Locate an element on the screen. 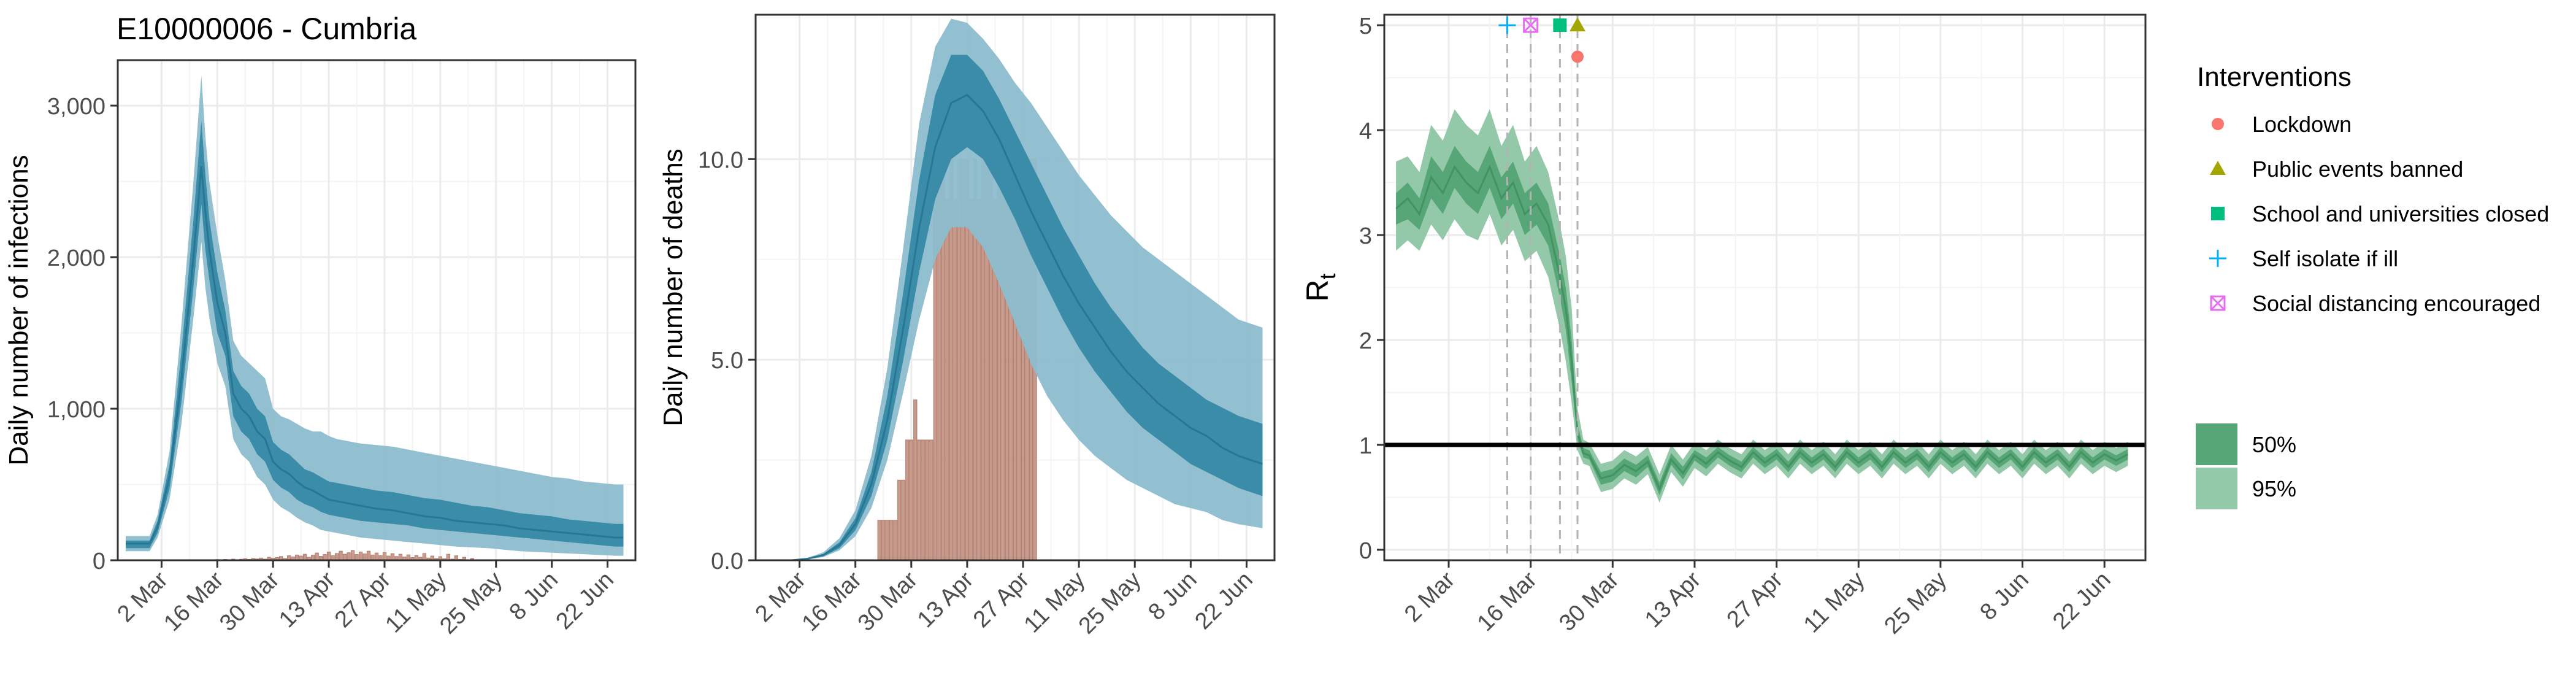 Image resolution: width=2576 pixels, height=683 pixels. legend-band-label: 95% is located at coordinates (2274, 488).